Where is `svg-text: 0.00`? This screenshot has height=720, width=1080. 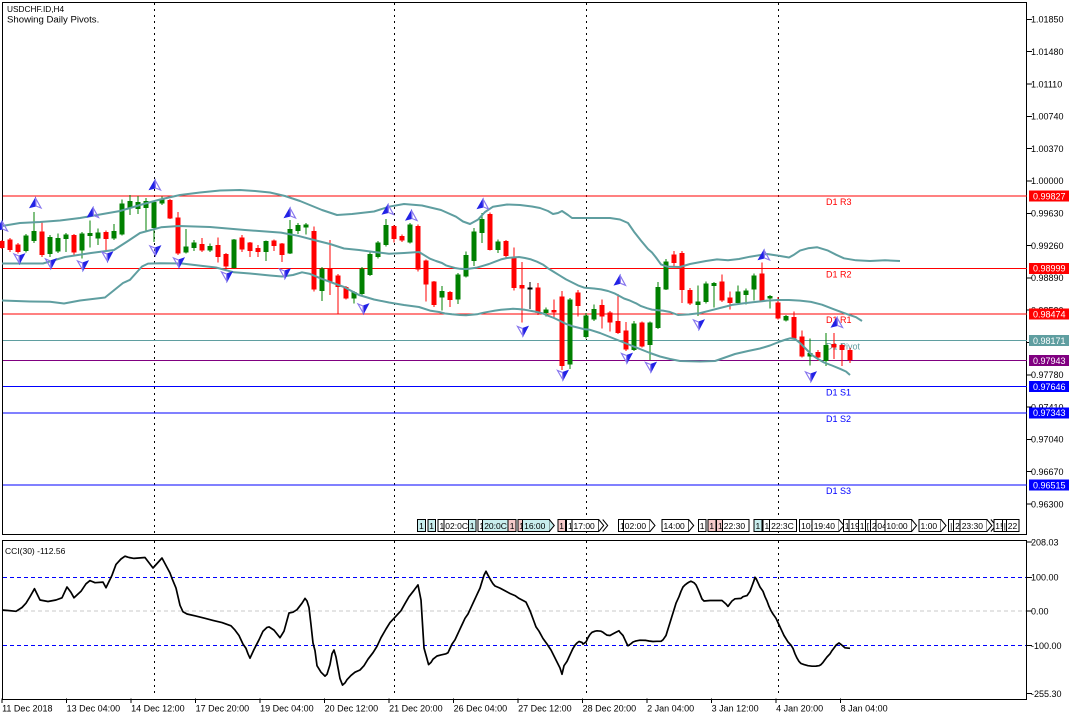
svg-text: 0.00 is located at coordinates (1040, 611).